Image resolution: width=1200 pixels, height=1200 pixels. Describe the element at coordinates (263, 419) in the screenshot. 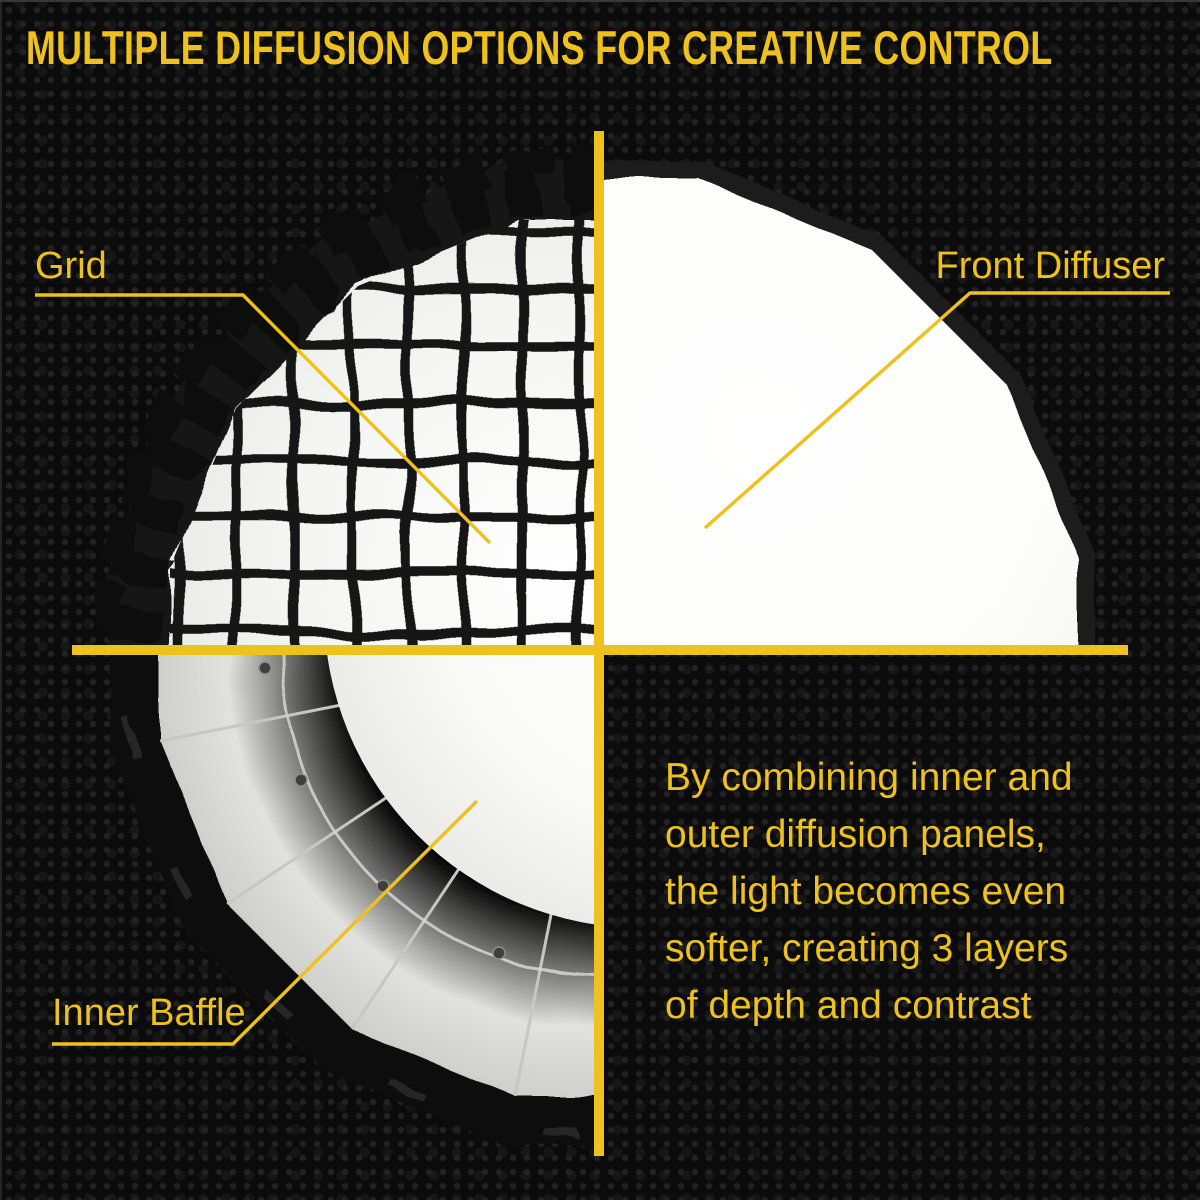

I see `grid-leader-line` at that location.